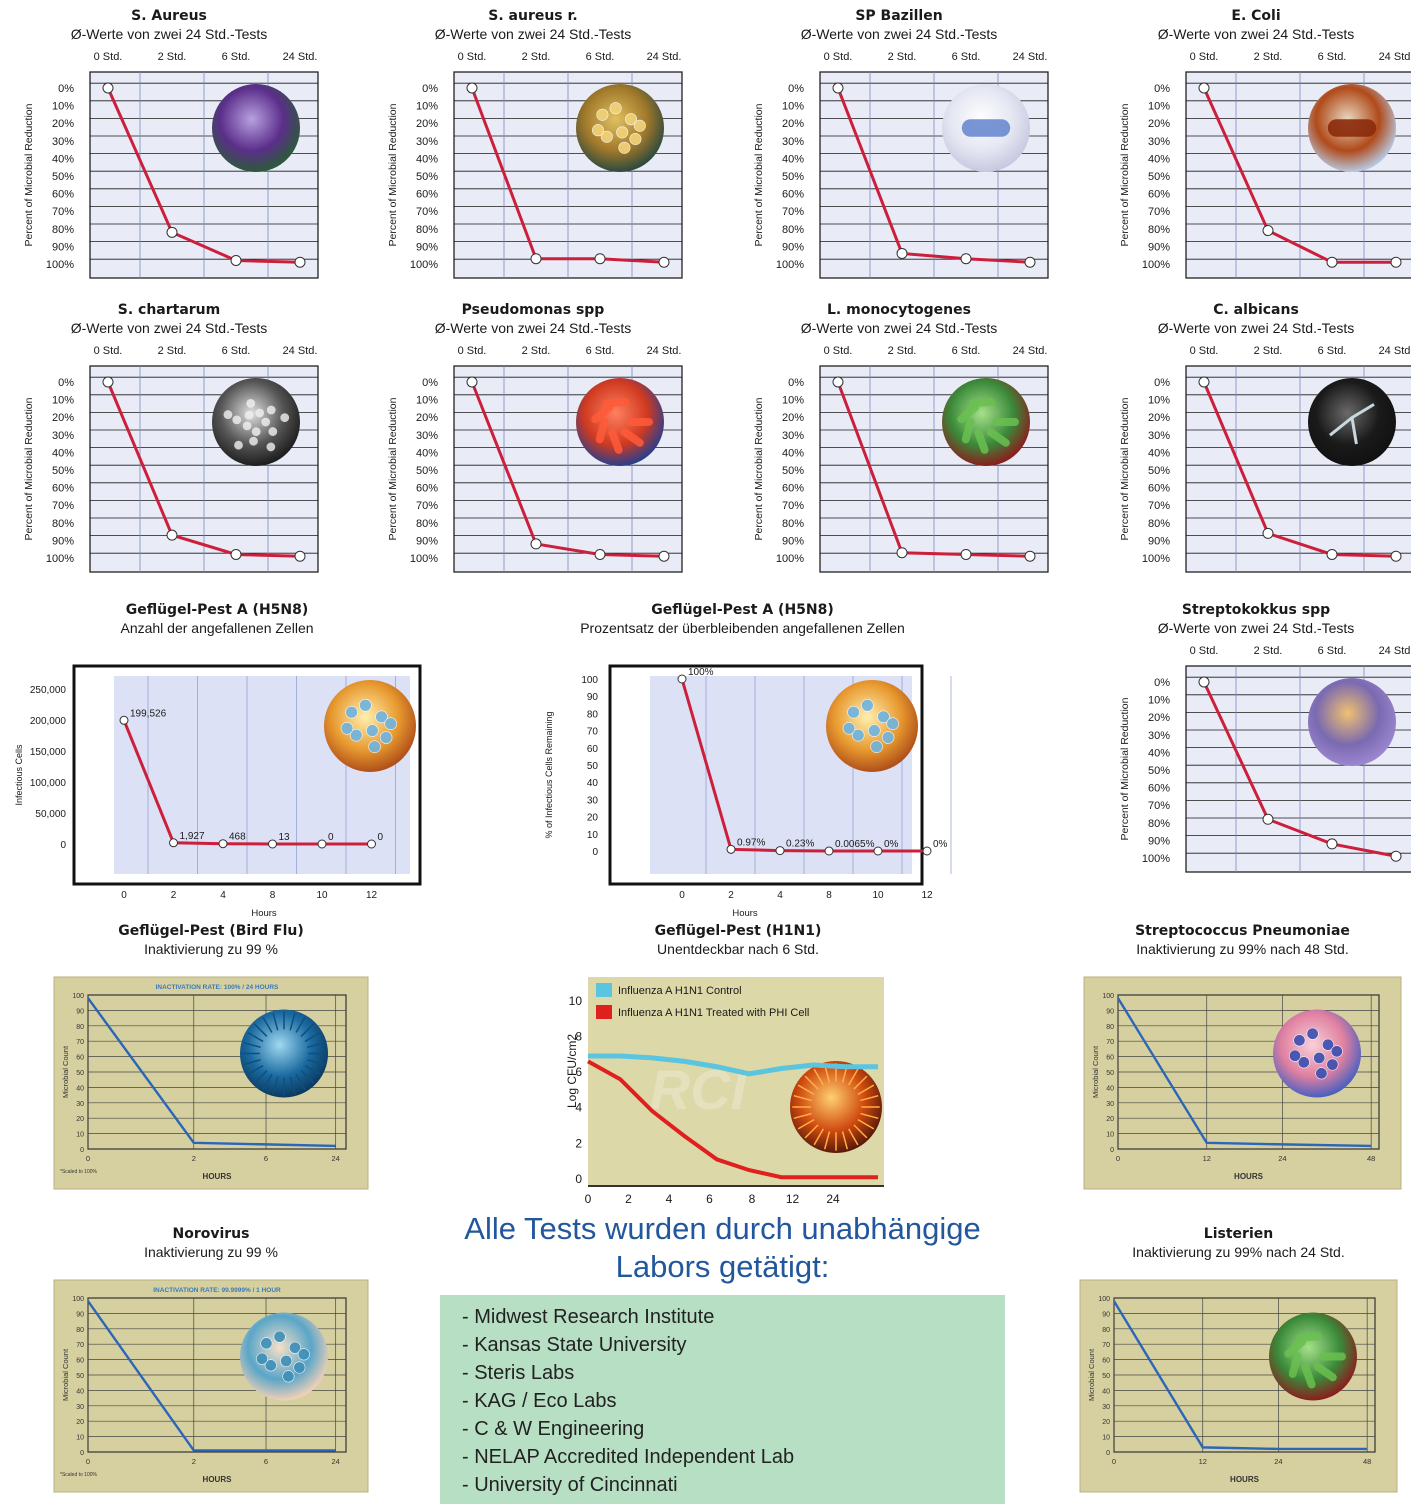 The width and height of the screenshot is (1411, 1504). Describe the element at coordinates (1352, 722) in the screenshot. I see `microbe-disc` at that location.